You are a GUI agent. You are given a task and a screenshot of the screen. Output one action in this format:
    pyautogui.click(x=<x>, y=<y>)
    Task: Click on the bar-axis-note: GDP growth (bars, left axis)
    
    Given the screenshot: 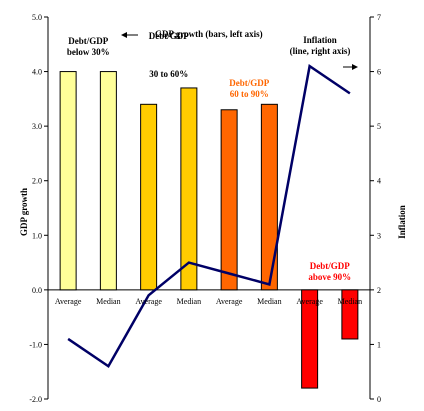 What is the action you would take?
    pyautogui.click(x=209, y=34)
    